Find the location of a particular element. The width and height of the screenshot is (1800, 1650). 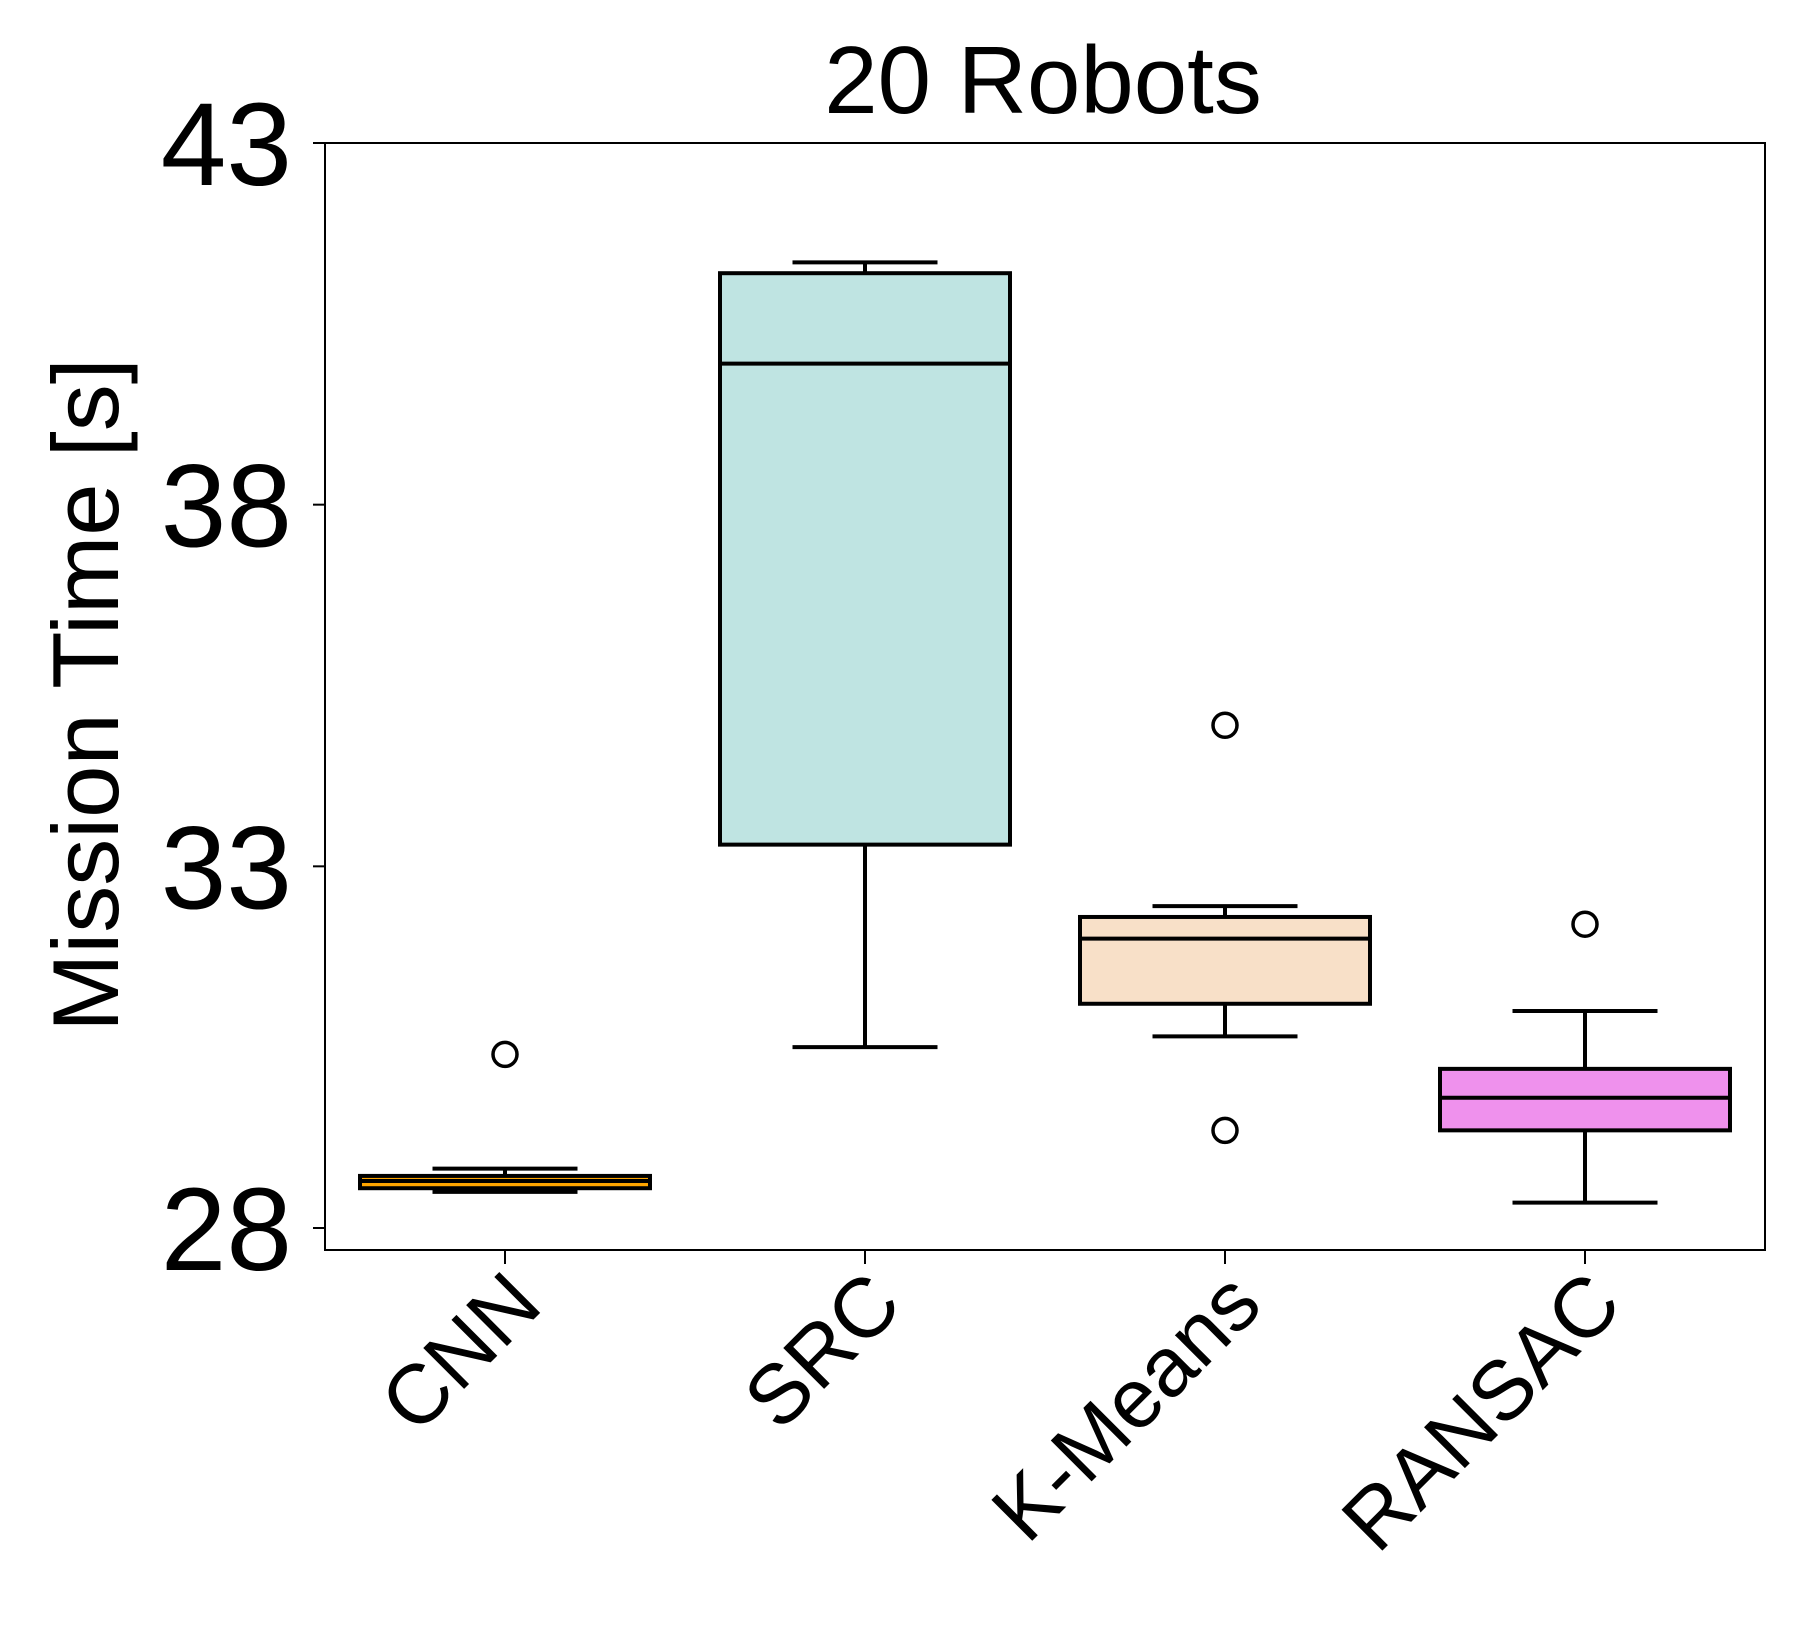

y-tick-label-43: 43 is located at coordinates (226, 145).